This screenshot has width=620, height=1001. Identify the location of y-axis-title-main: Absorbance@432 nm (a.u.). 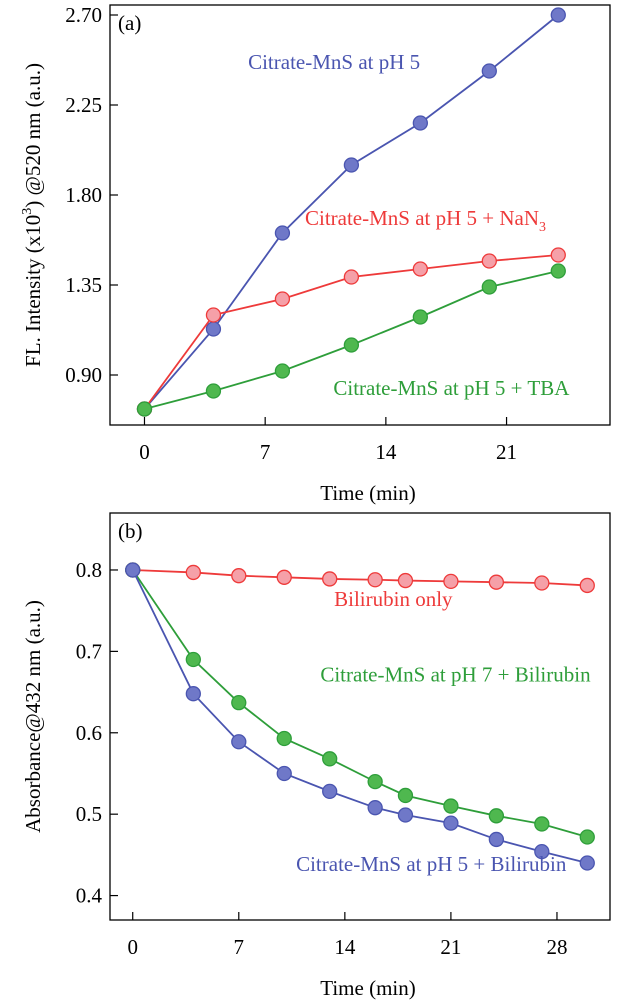
(33, 716).